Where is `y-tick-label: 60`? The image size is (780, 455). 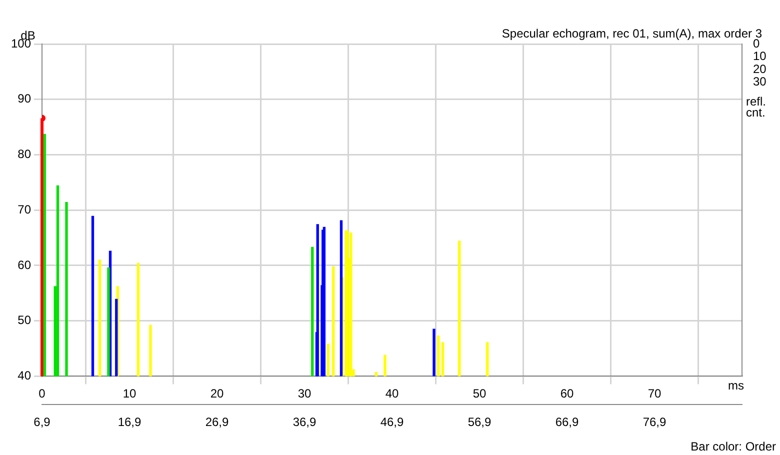
y-tick-label: 60 is located at coordinates (25, 265).